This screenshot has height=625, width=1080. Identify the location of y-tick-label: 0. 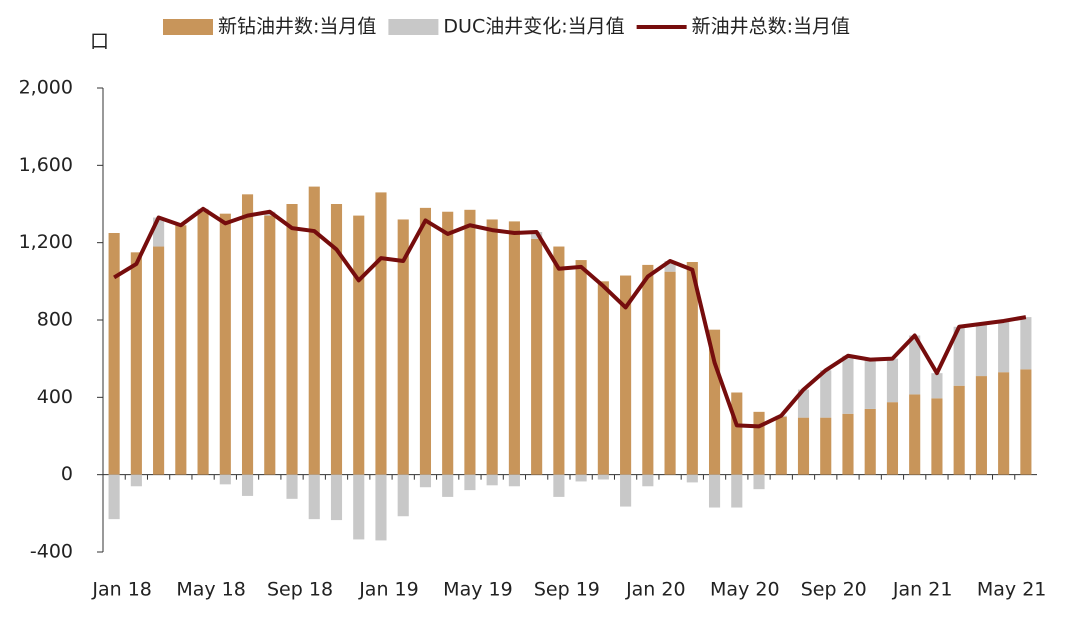
(67, 474).